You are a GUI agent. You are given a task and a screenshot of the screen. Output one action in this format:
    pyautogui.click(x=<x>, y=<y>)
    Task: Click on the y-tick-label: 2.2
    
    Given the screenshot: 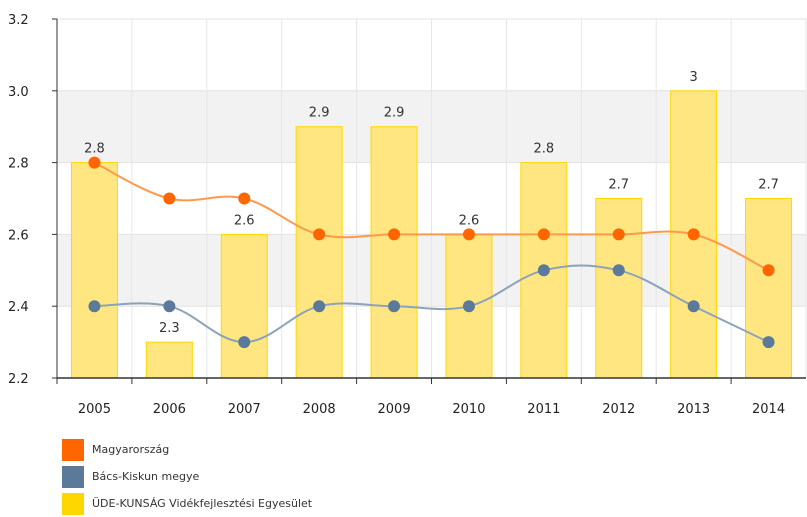 What is the action you would take?
    pyautogui.click(x=18, y=379)
    